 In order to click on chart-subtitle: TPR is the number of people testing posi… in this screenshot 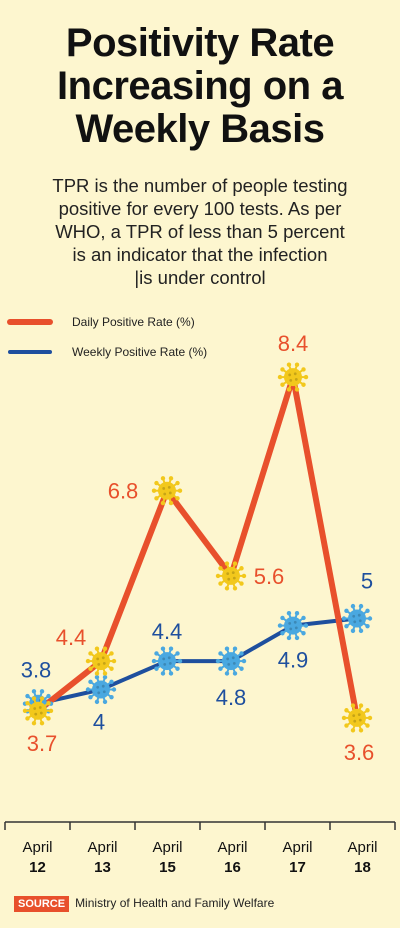, I will do `click(200, 231)`.